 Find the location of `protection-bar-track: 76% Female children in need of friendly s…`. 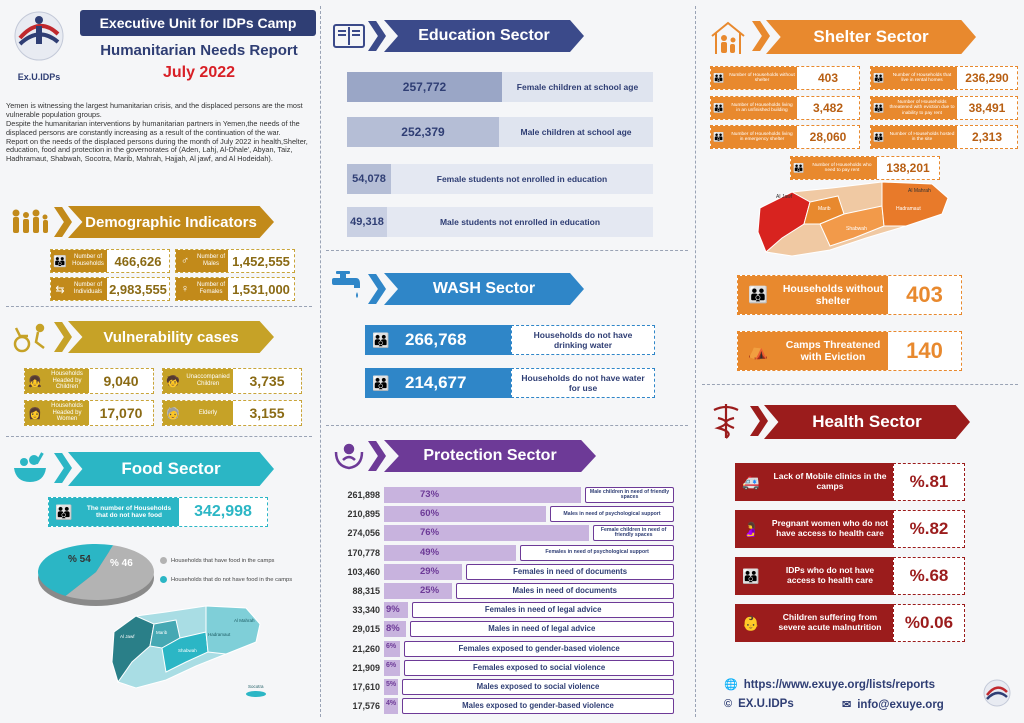

protection-bar-track: 76% Female children in need of friendly s… is located at coordinates (529, 533).